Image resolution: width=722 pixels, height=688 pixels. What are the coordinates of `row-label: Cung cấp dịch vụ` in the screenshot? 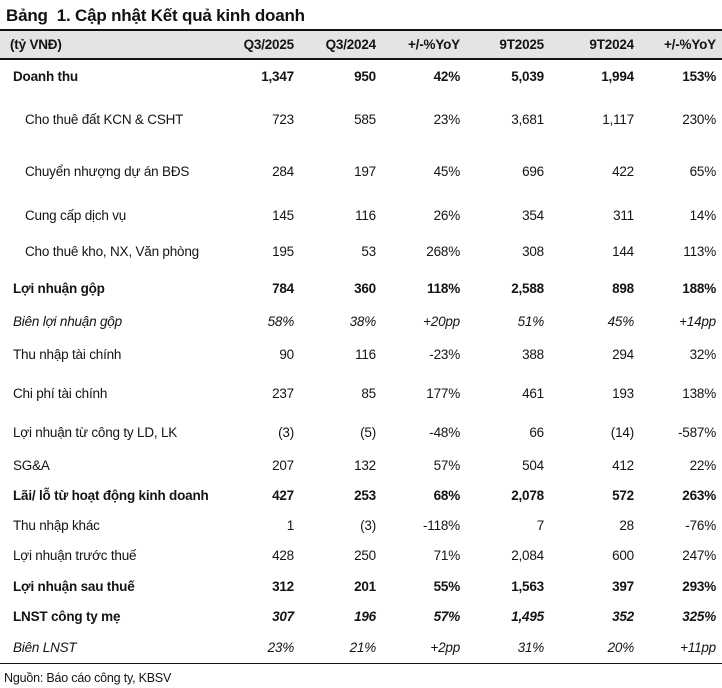 It's located at (76, 215).